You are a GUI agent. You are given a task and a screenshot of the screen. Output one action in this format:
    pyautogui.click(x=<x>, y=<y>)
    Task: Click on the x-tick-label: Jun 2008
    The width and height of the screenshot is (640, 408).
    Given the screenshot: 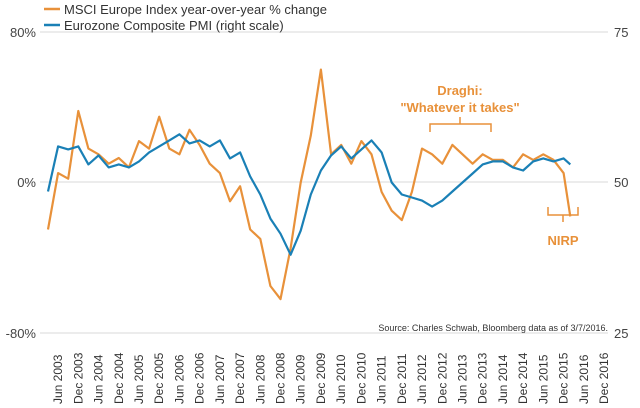 What is the action you would take?
    pyautogui.click(x=260, y=379)
    